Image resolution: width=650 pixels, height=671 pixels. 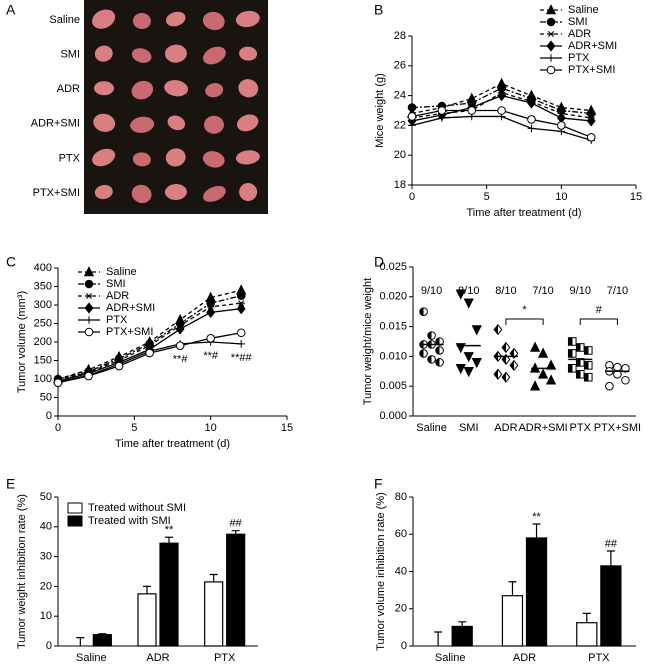 I want to click on panel-letter: C, so click(x=11, y=262).